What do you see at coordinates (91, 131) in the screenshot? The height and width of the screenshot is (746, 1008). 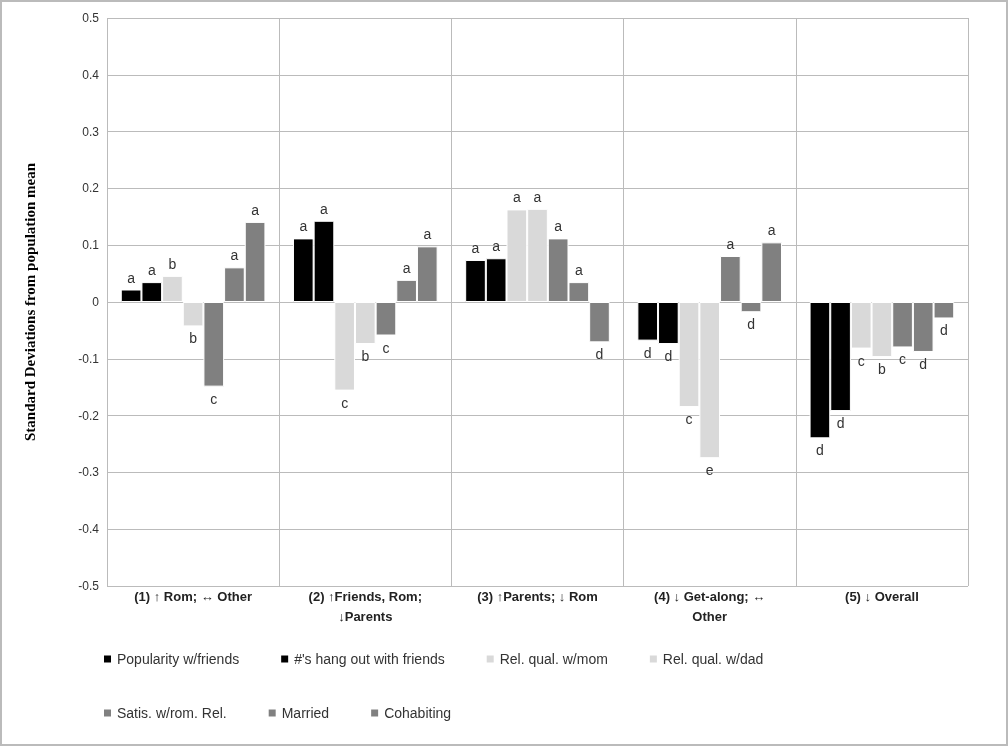 I see `y-tick-label: 0.3` at bounding box center [91, 131].